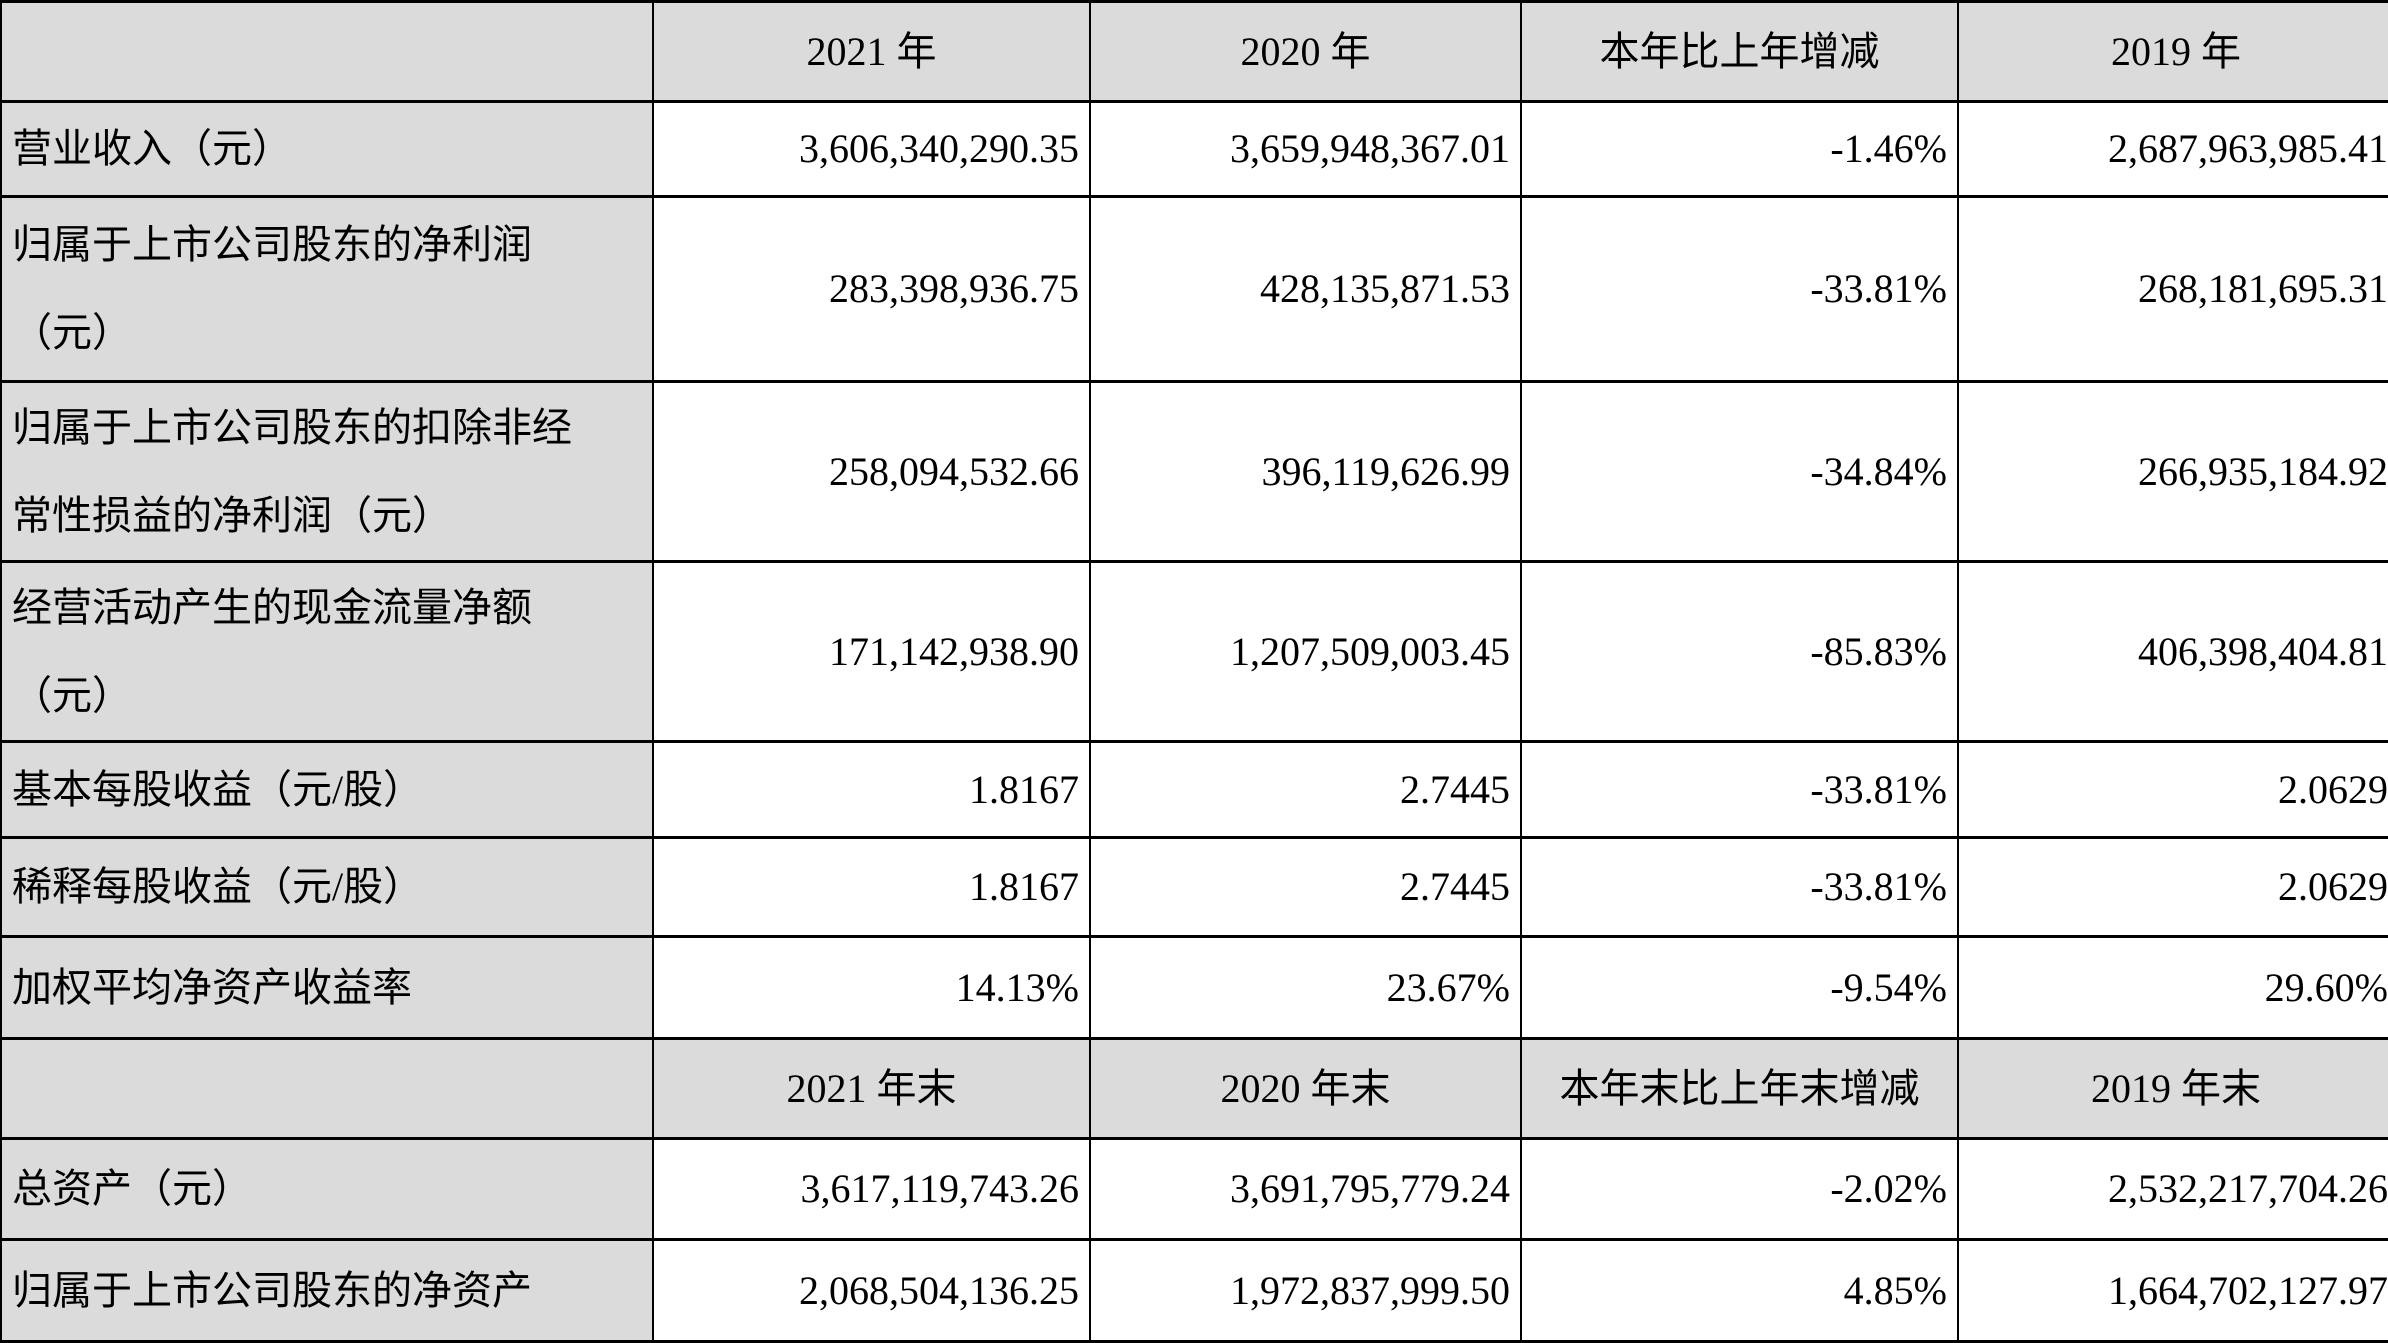 The image size is (2388, 1343). What do you see at coordinates (327, 887) in the screenshot?
I see `row-label: 稀释每股收益（元/股）` at bounding box center [327, 887].